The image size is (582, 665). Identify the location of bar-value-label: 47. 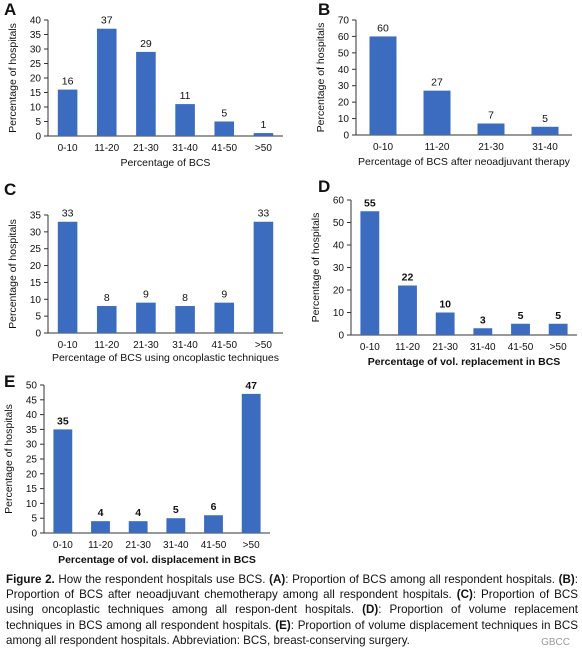
(251, 386).